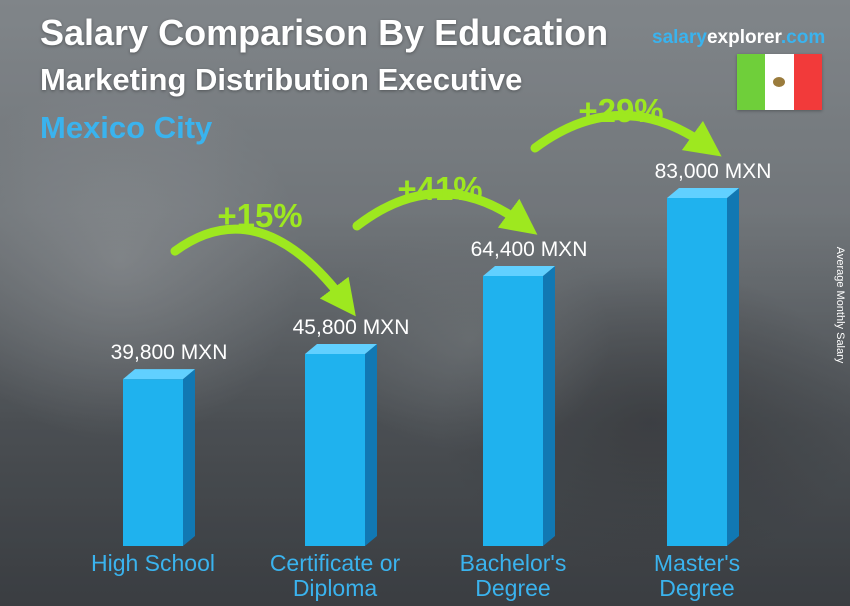 The width and height of the screenshot is (850, 606). I want to click on brand-part-explorer: explorer, so click(743, 37).